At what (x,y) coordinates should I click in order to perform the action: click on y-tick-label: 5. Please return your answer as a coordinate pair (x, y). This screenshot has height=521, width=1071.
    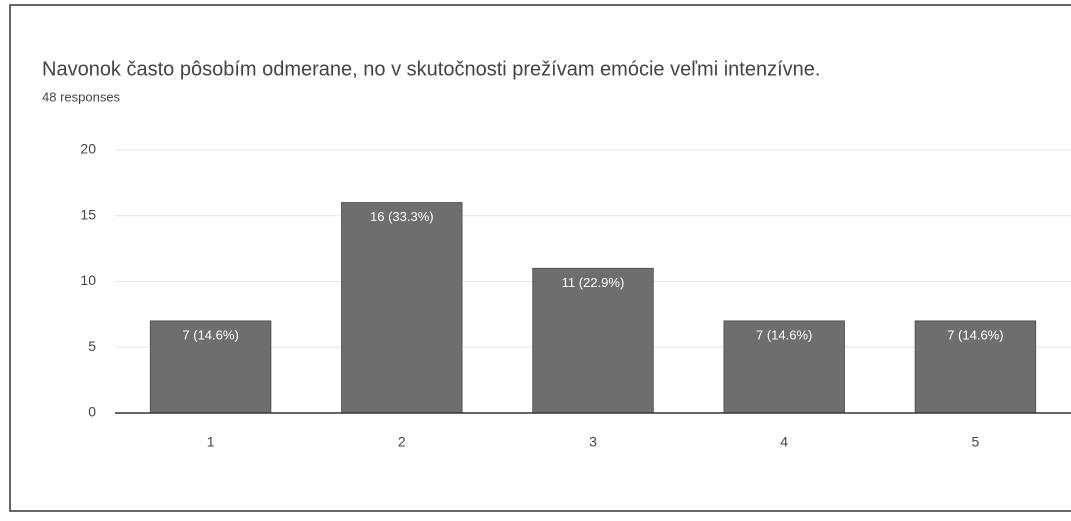
    Looking at the image, I should click on (92, 346).